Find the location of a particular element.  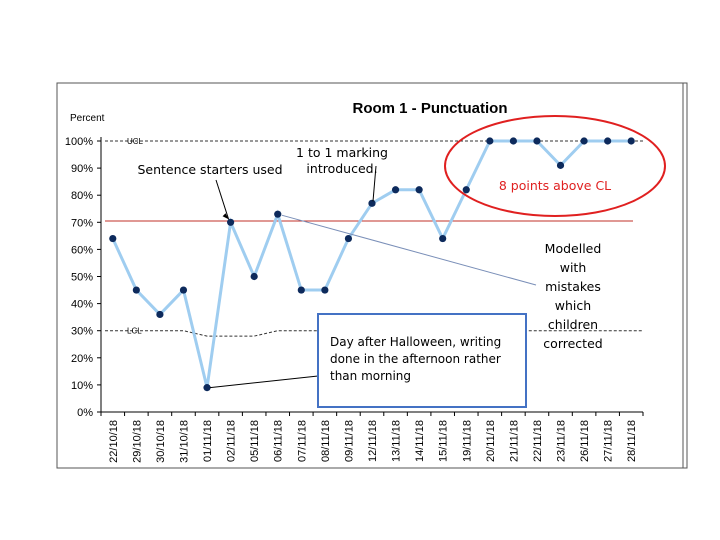

x-tick-label: 29/10/18 is located at coordinates (137, 441).